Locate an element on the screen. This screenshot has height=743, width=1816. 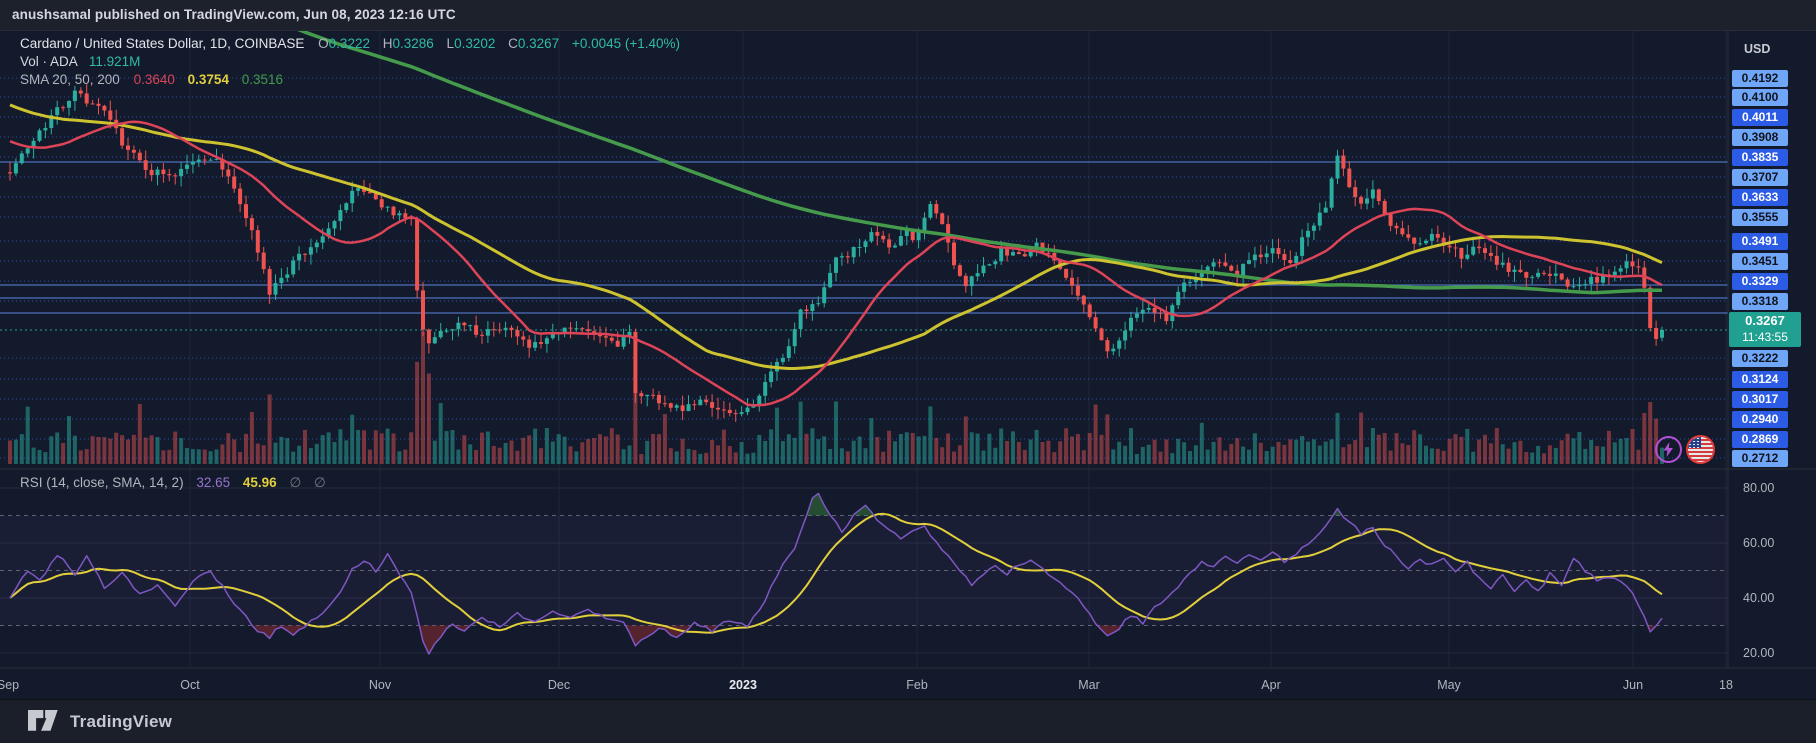
price-axis-label: 0.3318 is located at coordinates (1760, 301).